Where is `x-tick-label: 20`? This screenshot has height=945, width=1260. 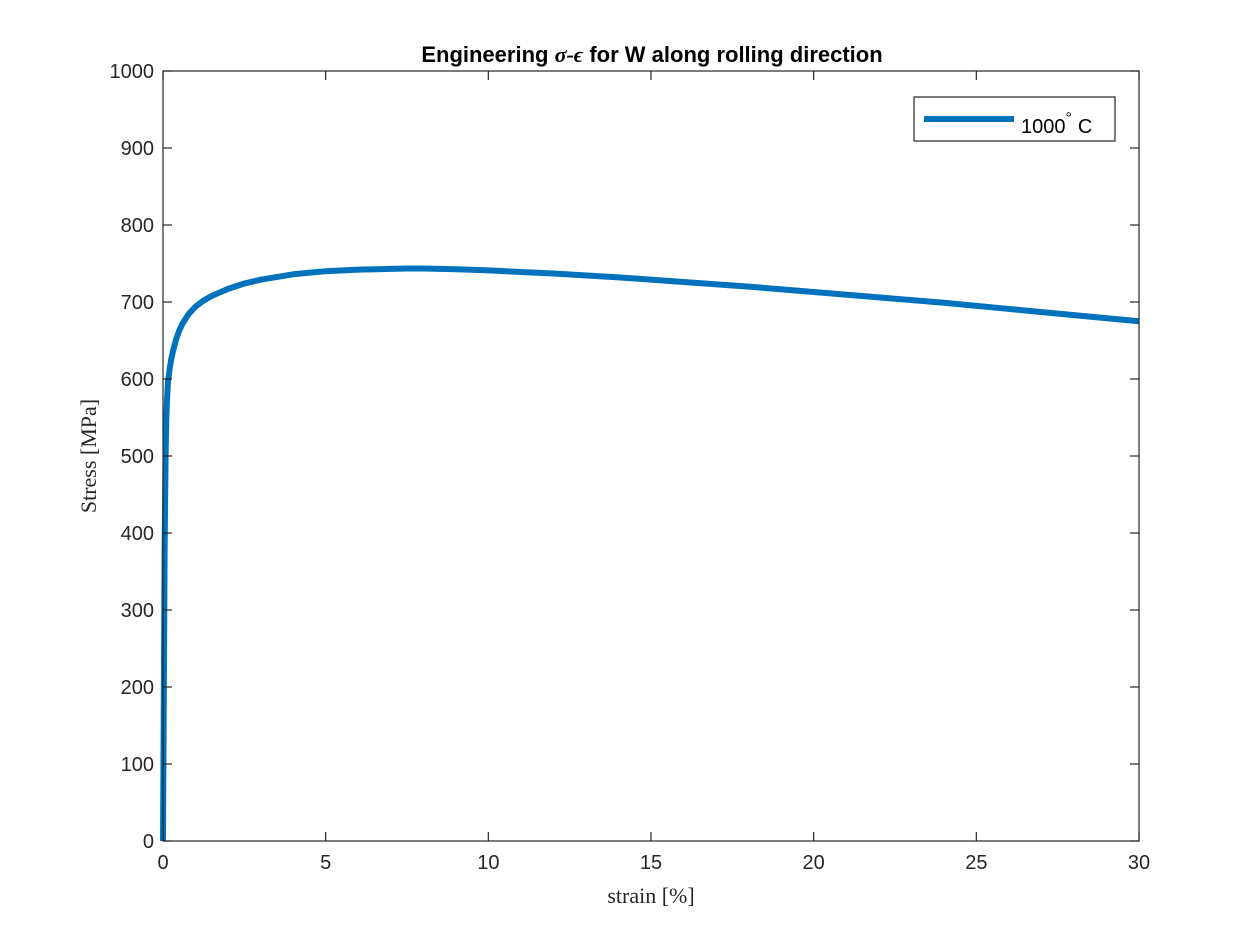 x-tick-label: 20 is located at coordinates (814, 863).